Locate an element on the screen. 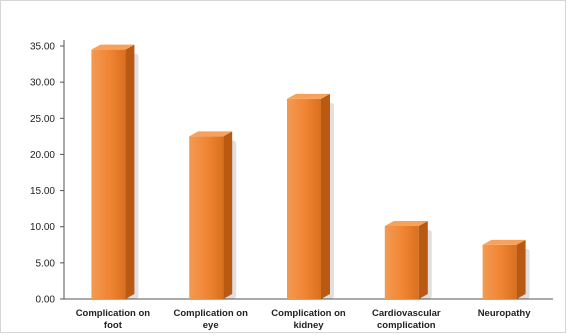 This screenshot has width=569, height=335. y-tick-label: 30.00 is located at coordinates (42, 83).